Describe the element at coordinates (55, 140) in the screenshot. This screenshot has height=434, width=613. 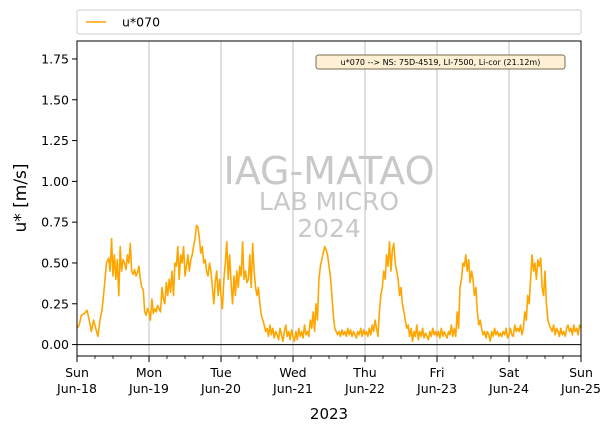
I see `y-tick-label-5: 1.25` at that location.